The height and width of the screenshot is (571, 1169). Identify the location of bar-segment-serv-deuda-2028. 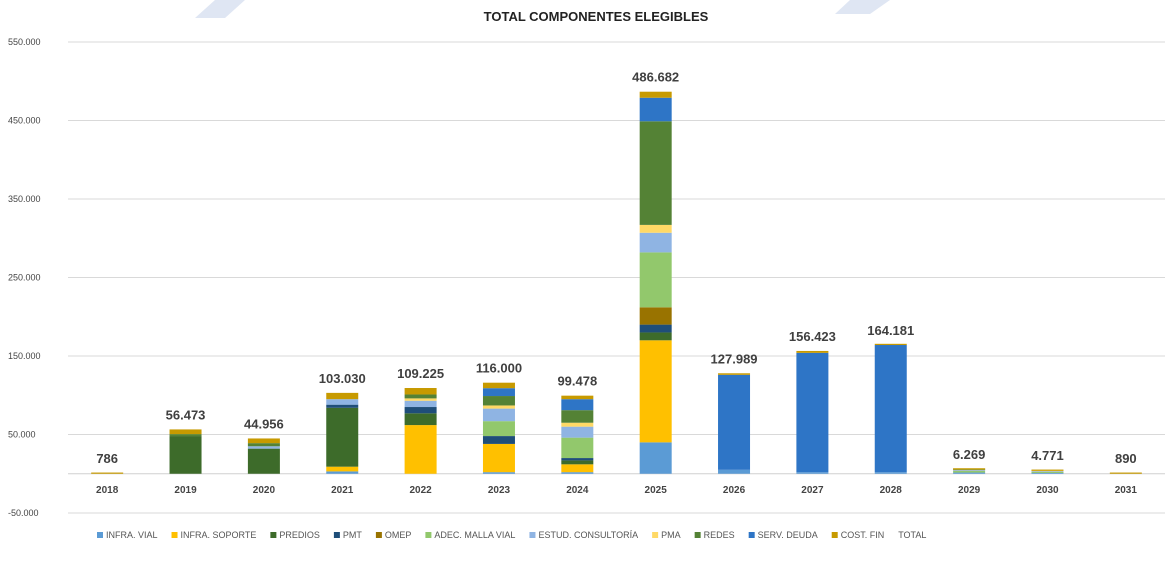
(890, 409).